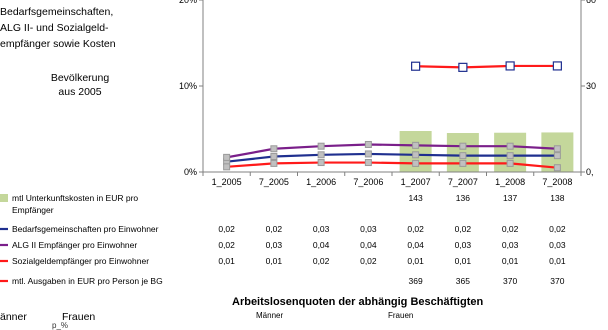 This screenshot has height=330, width=608. I want to click on table-cell: 365, so click(463, 281).